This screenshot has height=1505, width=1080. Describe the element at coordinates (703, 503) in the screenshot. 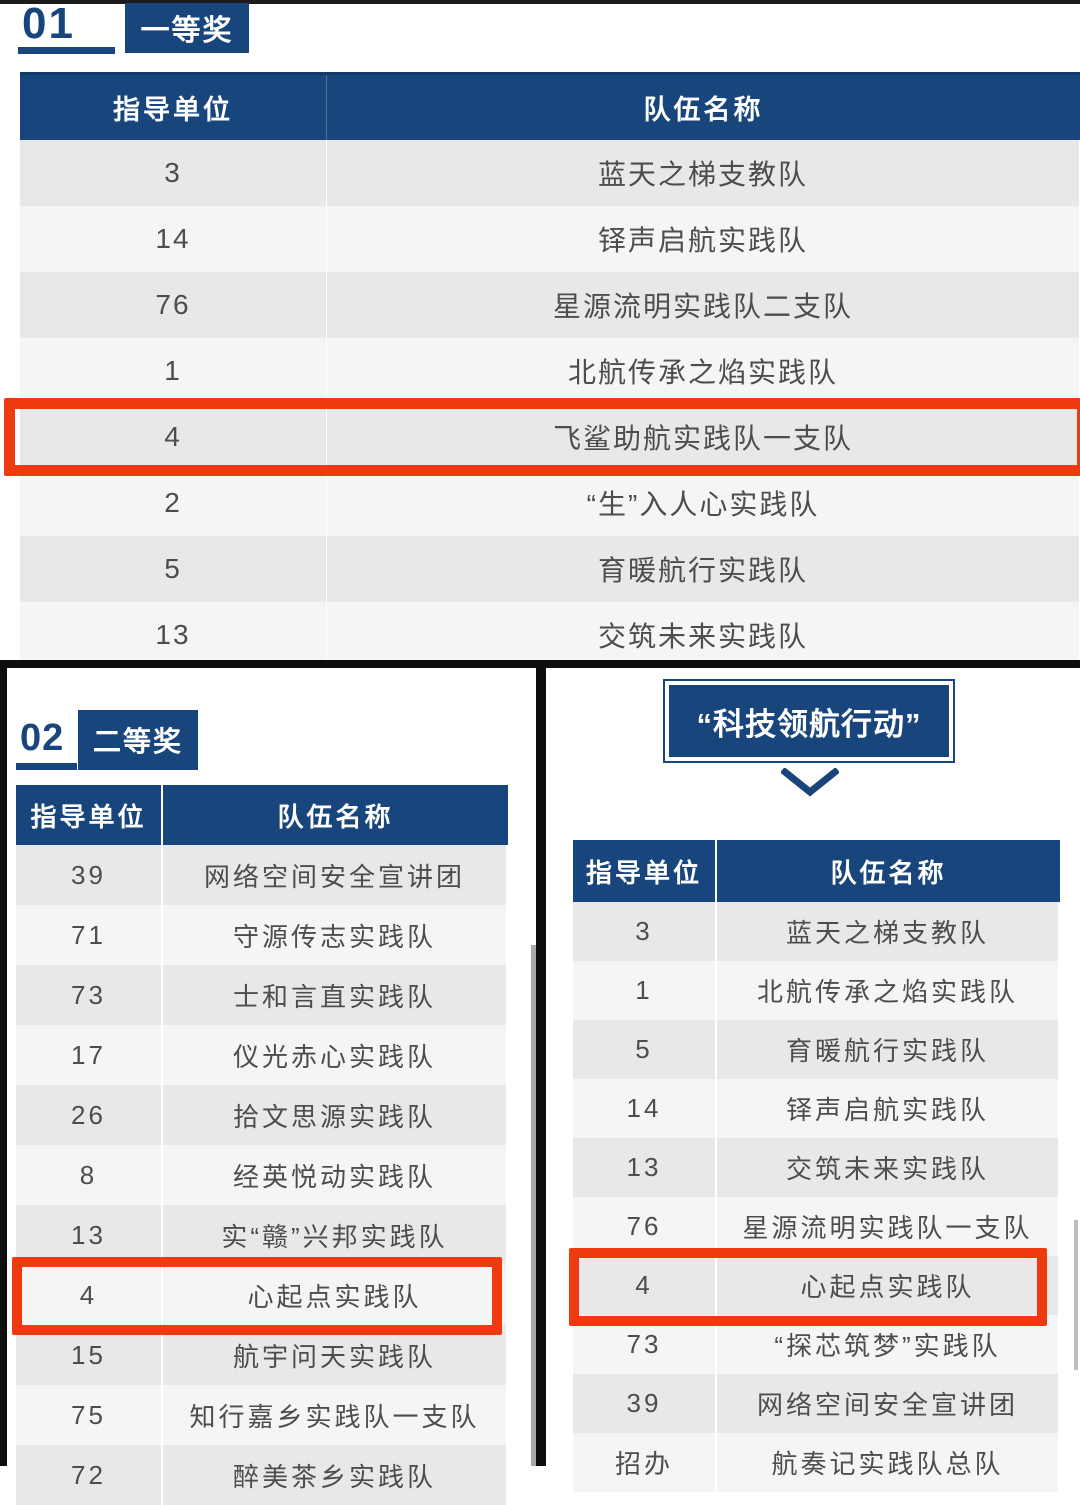

I see `team-name-cell: “生”入人心实践队` at that location.